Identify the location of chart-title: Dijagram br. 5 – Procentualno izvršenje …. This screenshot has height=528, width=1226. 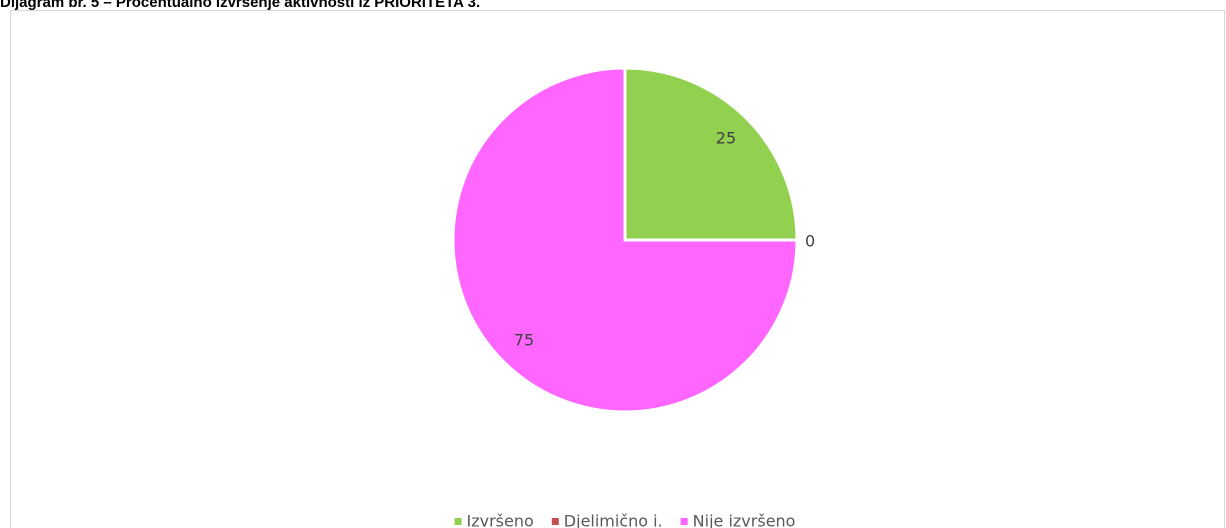
(240, 5).